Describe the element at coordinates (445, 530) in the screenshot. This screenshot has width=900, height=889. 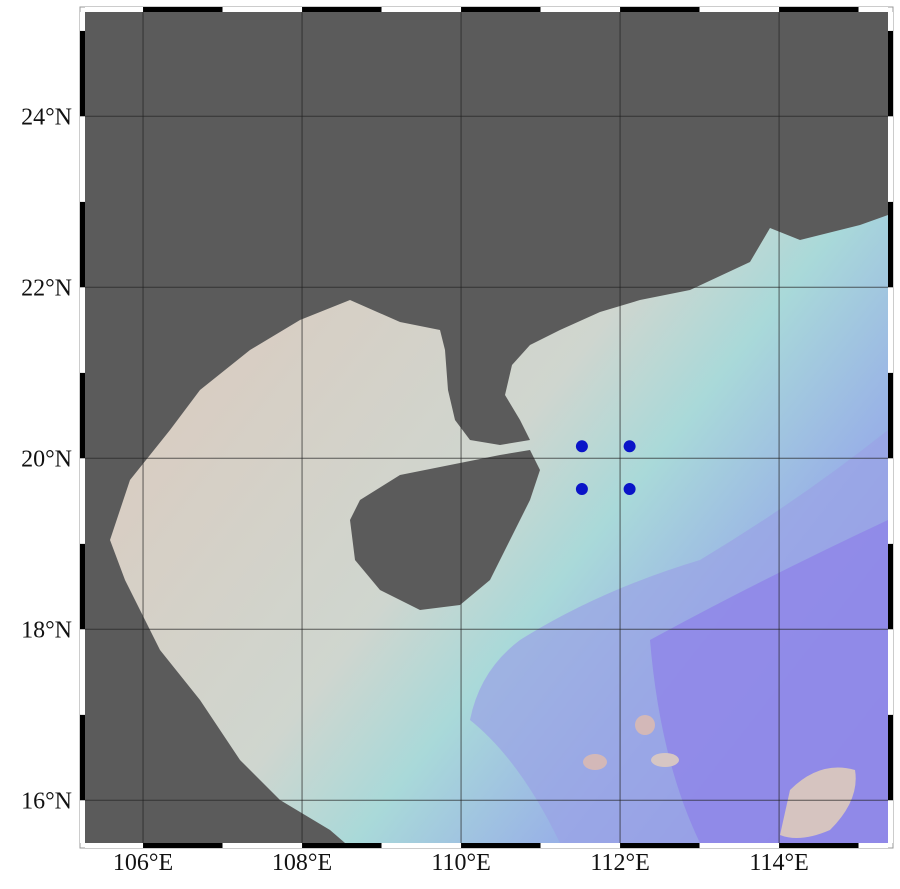
I see `hainan-island` at that location.